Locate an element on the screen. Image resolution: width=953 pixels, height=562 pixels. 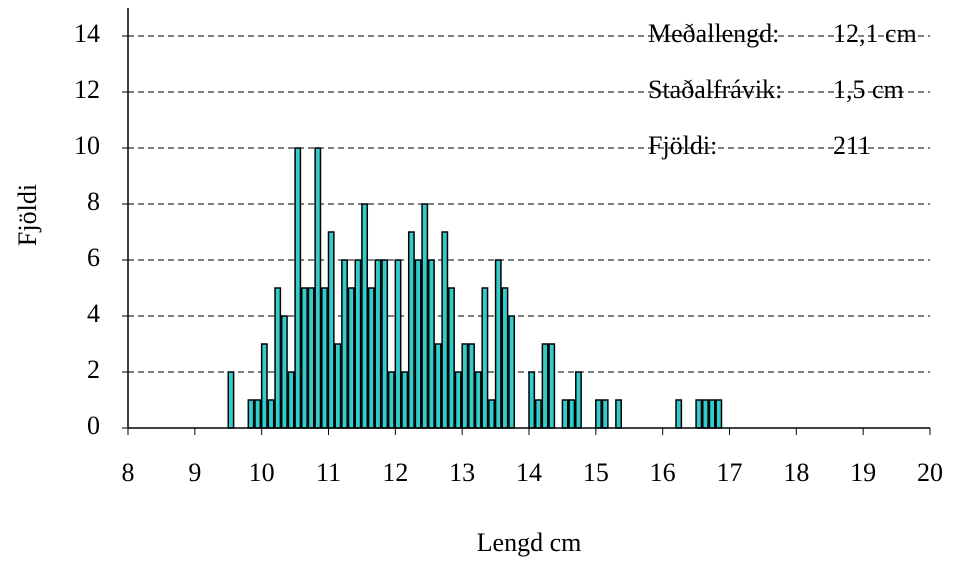
y-tick-label: 2 is located at coordinates (93, 369).